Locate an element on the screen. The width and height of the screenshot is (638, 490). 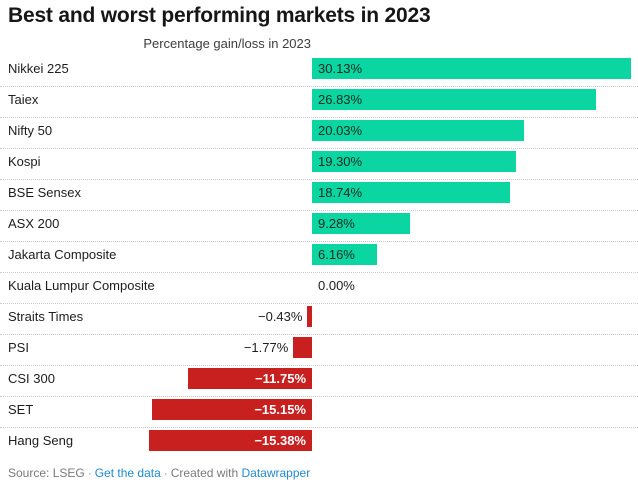
chart-row: BSE Sensex 18.74% is located at coordinates (319, 195).